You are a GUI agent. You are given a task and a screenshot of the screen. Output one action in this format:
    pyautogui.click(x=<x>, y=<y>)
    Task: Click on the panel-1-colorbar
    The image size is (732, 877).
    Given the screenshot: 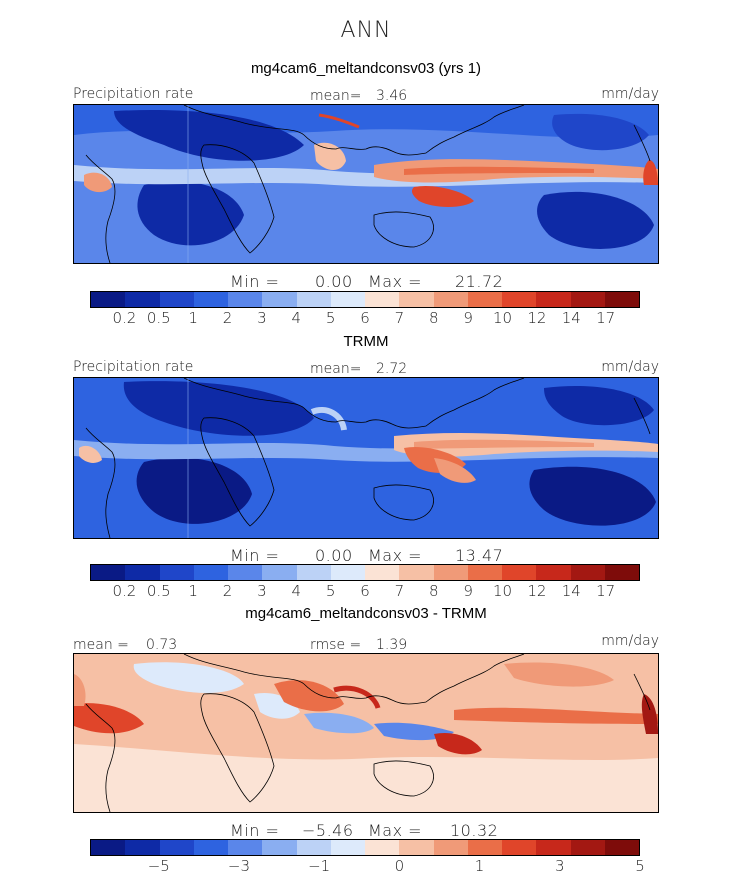 What is the action you would take?
    pyautogui.click(x=365, y=299)
    